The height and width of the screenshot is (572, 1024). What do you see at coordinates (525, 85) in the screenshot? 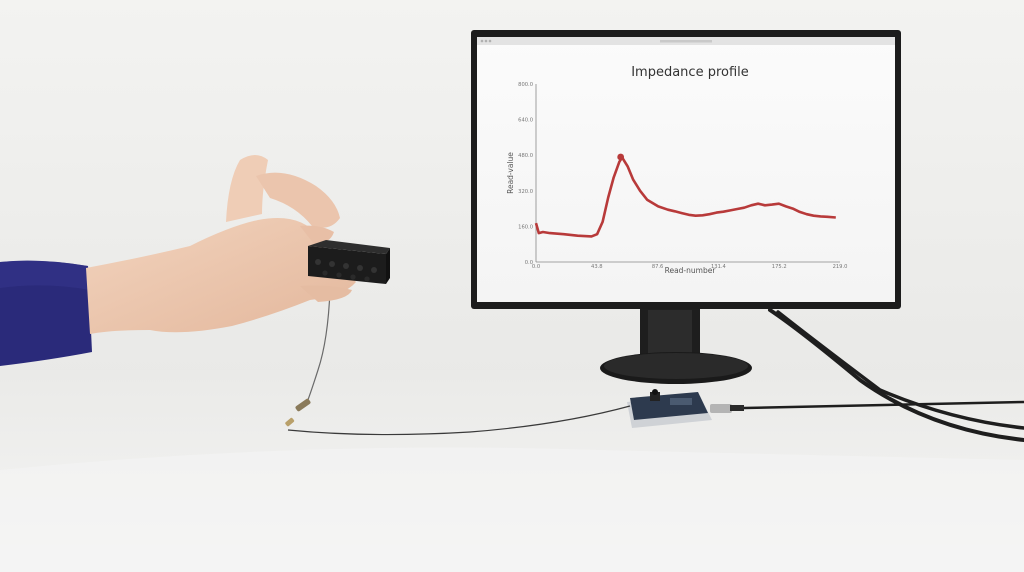
I see `y-tick-label: 800.0` at bounding box center [525, 85].